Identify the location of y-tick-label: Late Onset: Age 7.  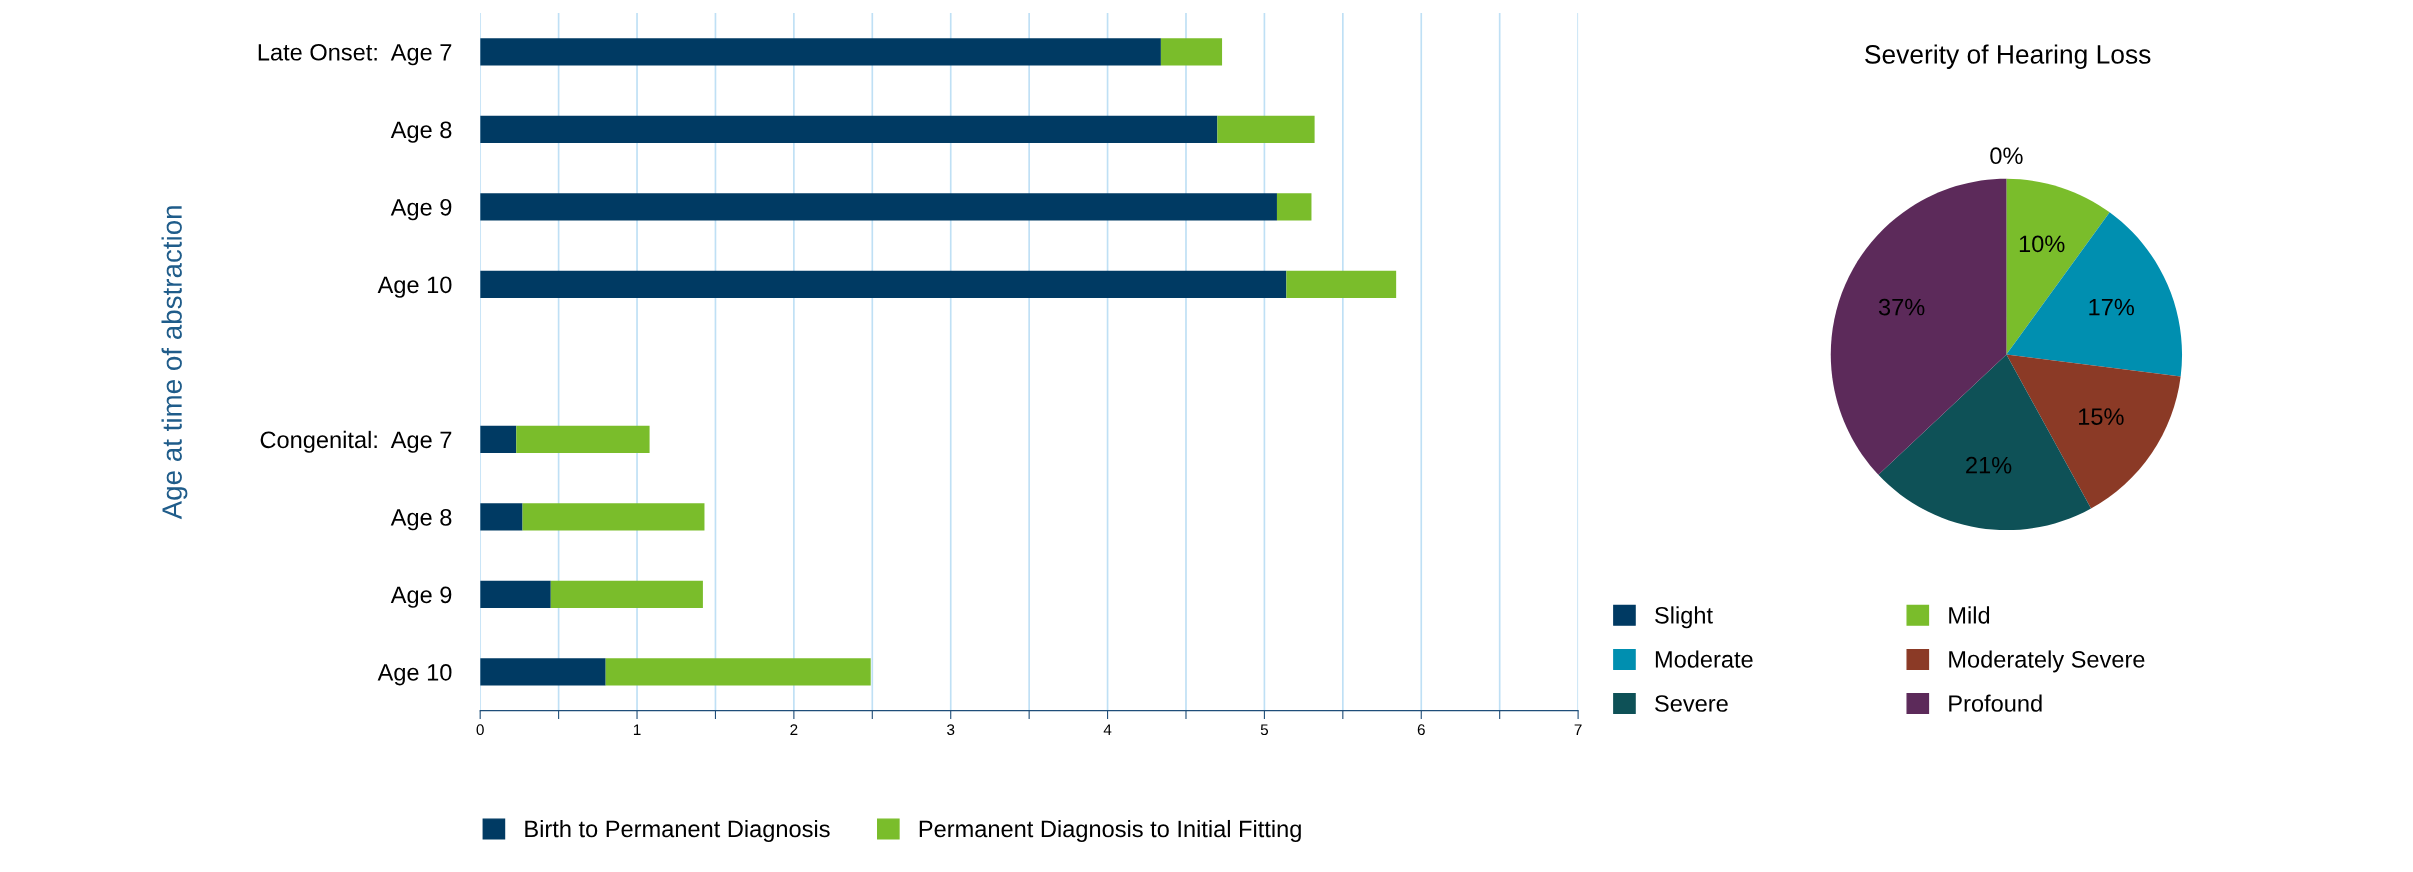
(355, 54).